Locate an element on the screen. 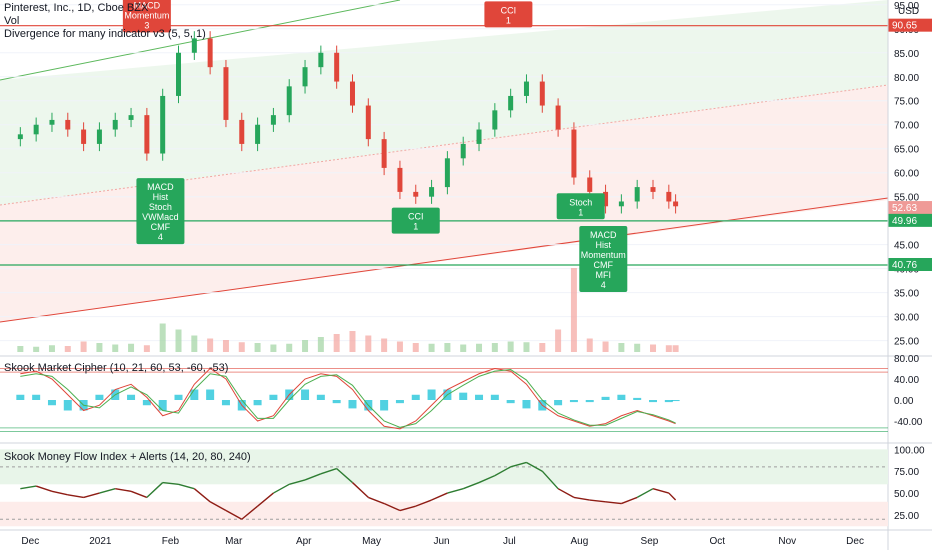  cipher-line-fast is located at coordinates (348, 398).